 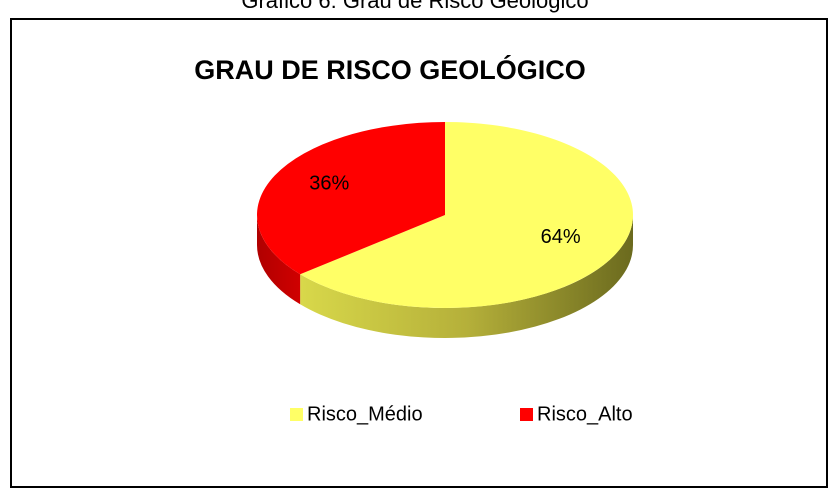 I want to click on legend-label: Risco_Alto, so click(x=585, y=414).